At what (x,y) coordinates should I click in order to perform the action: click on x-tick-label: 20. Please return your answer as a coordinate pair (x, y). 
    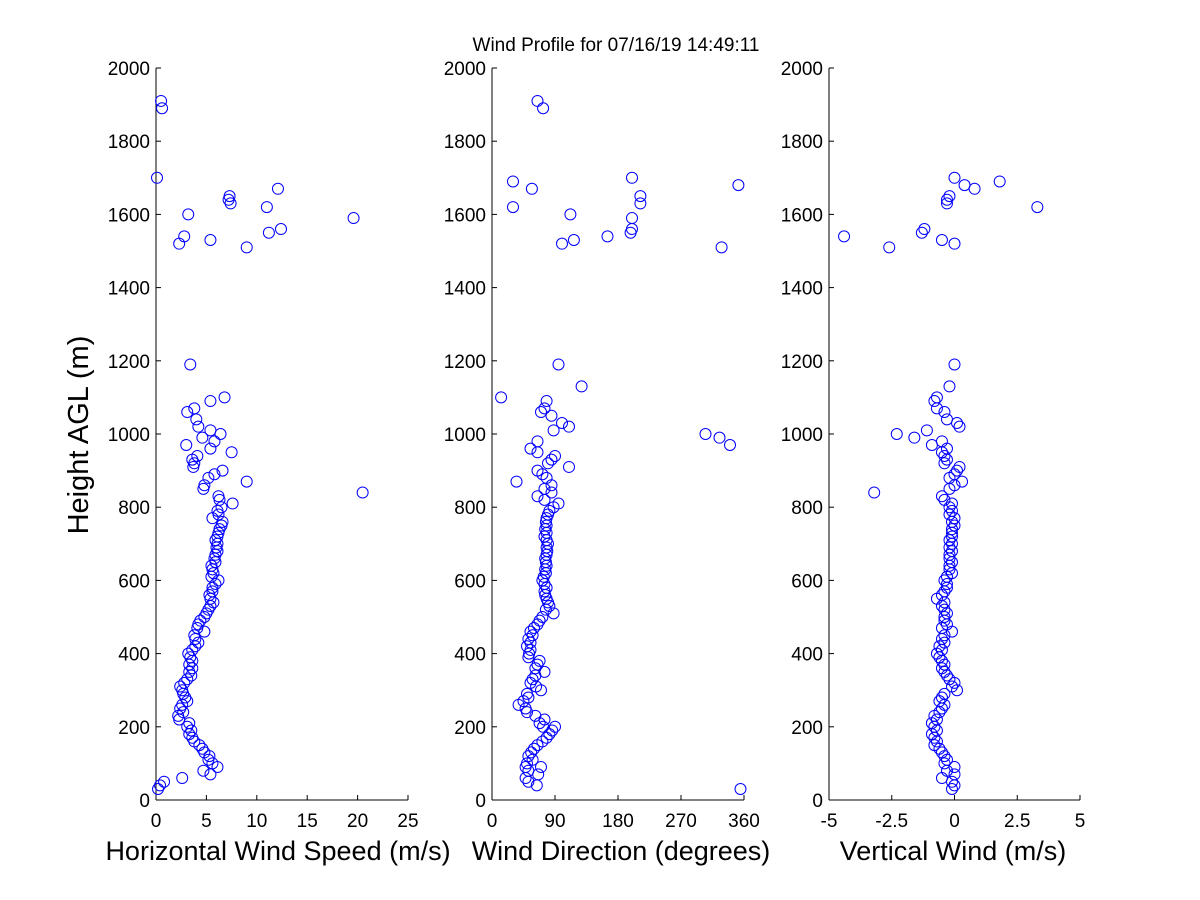
    Looking at the image, I should click on (357, 821).